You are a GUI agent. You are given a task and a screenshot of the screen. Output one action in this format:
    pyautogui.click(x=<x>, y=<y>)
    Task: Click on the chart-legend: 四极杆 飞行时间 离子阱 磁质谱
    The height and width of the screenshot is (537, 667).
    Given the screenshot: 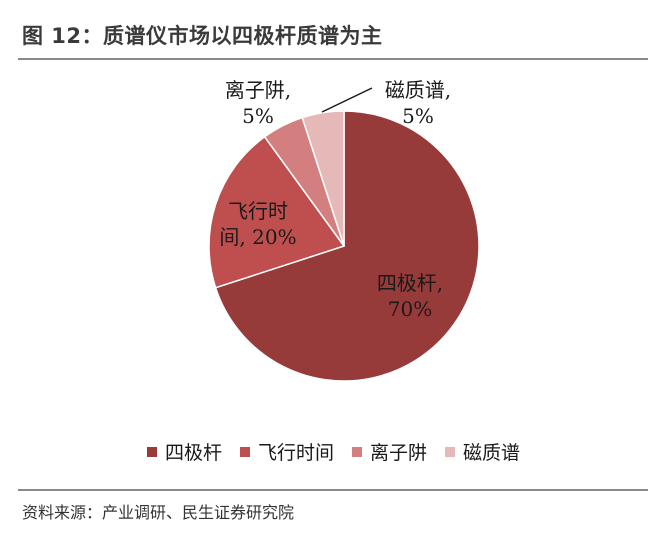 What is the action you would take?
    pyautogui.click(x=333, y=451)
    